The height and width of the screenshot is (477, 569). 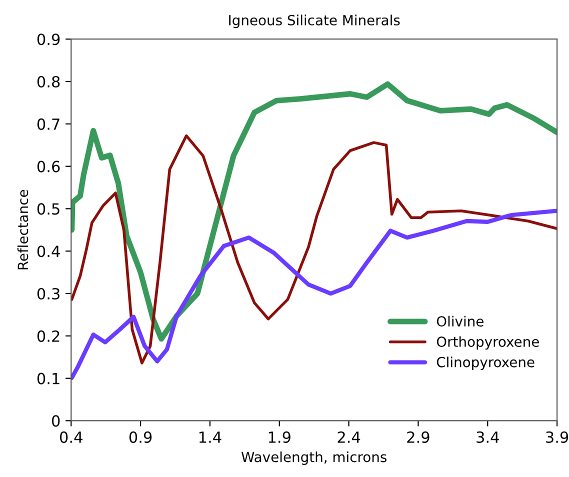 What do you see at coordinates (140, 437) in the screenshot?
I see `x-tick-label: 0.9` at bounding box center [140, 437].